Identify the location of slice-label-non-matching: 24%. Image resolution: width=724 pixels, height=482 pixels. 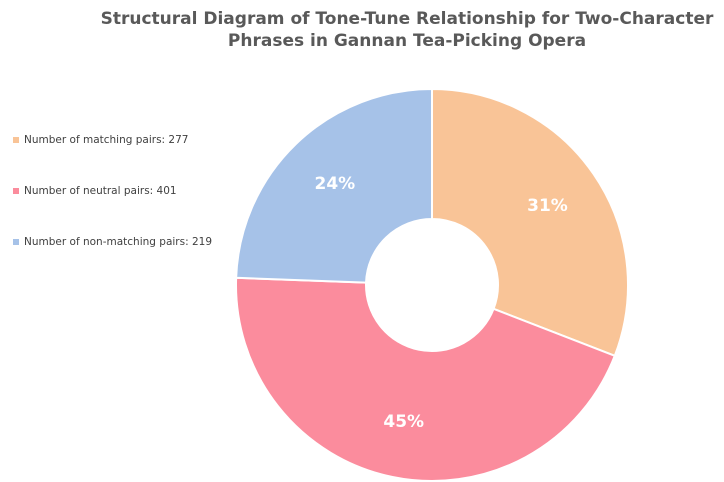
(334, 184).